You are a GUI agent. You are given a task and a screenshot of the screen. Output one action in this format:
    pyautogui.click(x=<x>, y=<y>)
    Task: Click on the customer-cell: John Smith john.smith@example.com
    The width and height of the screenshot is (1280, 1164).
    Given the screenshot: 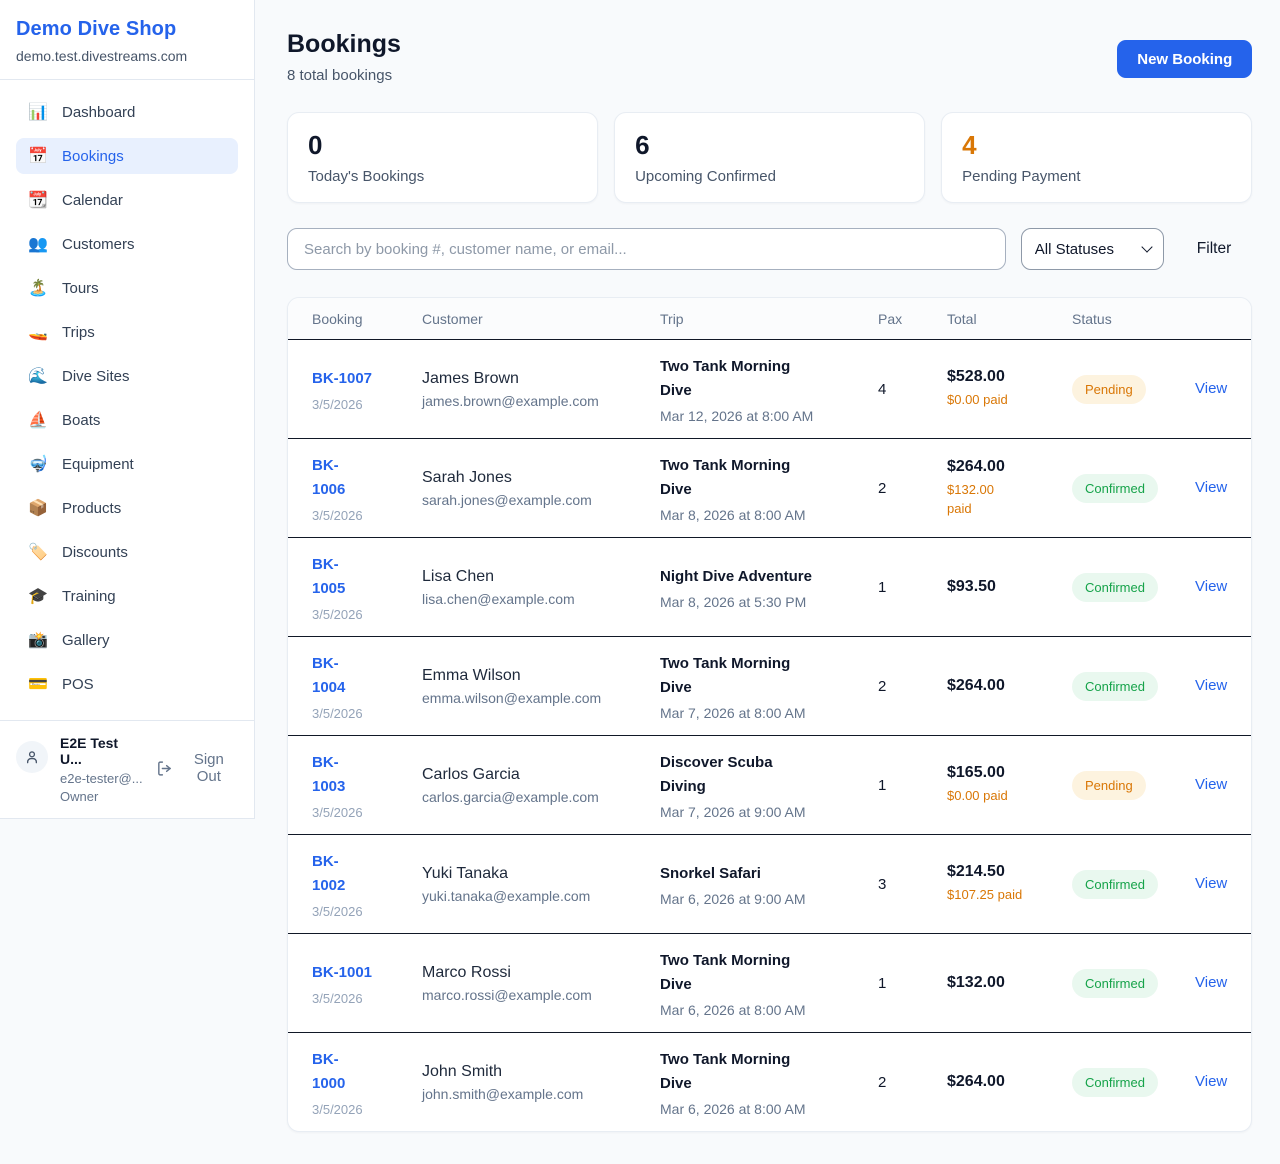 What is the action you would take?
    pyautogui.click(x=541, y=1082)
    